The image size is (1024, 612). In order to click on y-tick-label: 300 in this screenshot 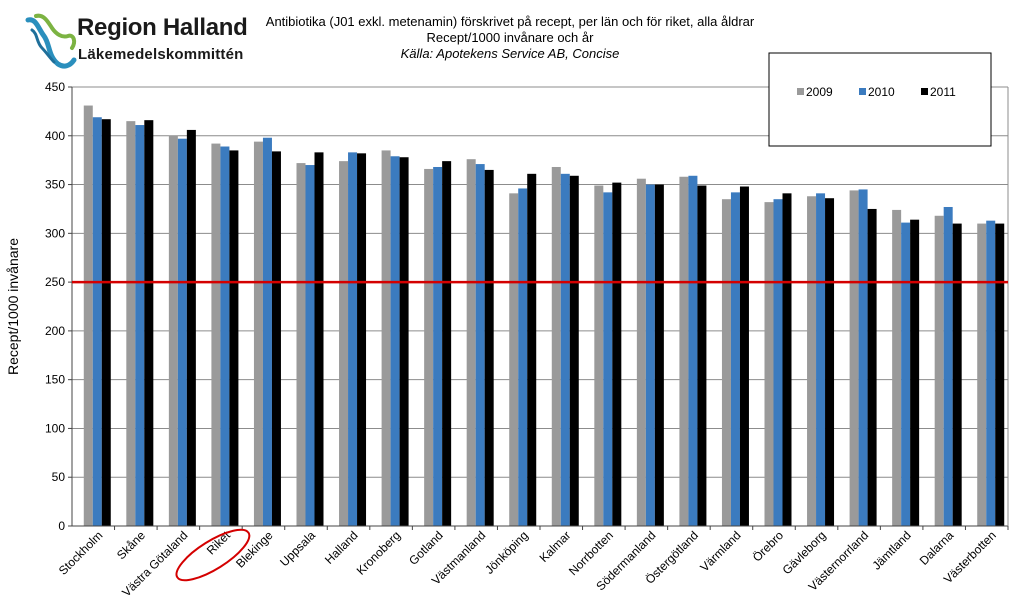, I will do `click(55, 233)`.